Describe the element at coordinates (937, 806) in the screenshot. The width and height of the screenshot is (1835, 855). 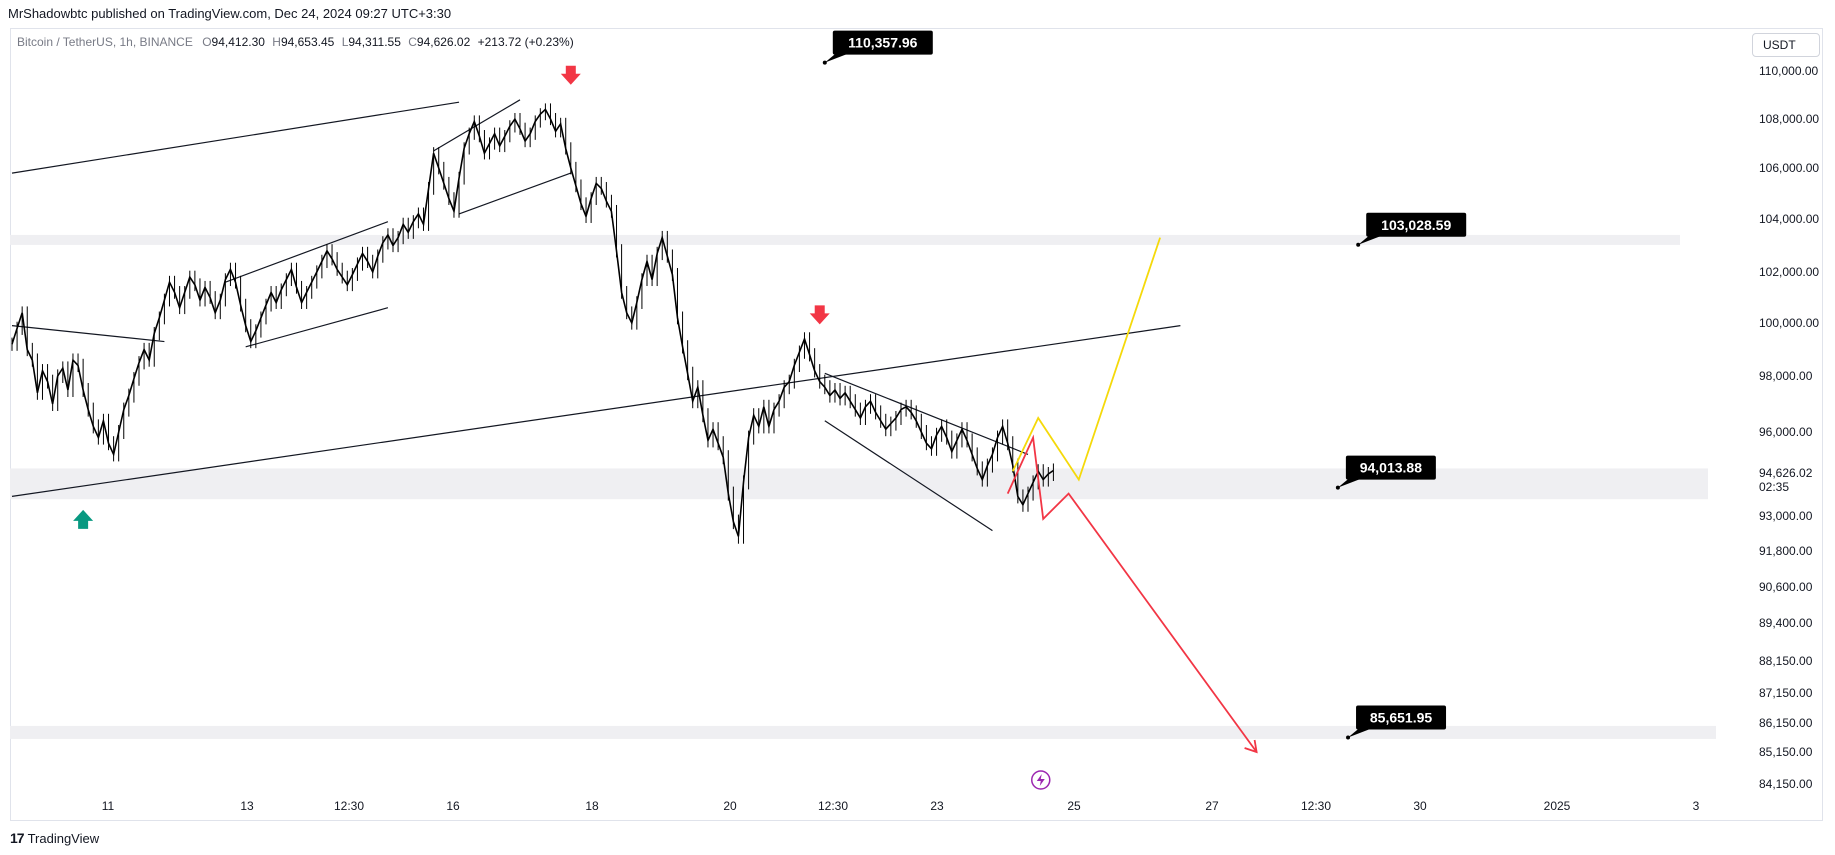
I see `x-tick-label: 23` at that location.